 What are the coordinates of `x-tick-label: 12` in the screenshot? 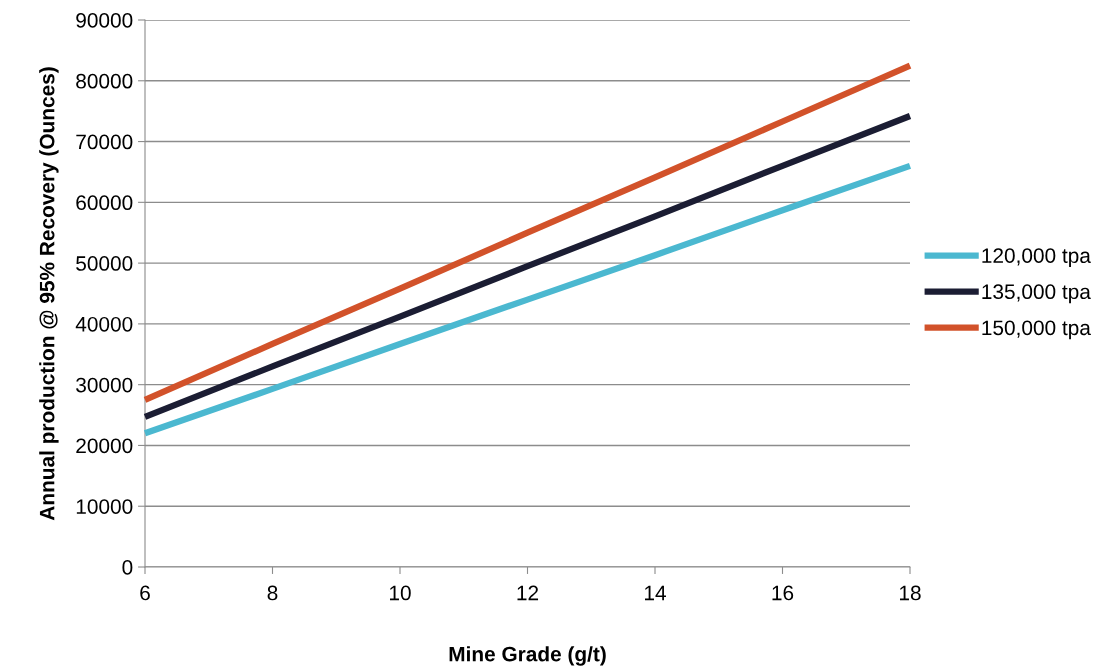 It's located at (528, 593).